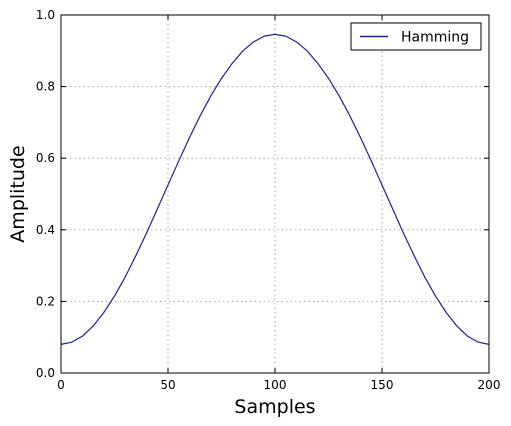 The width and height of the screenshot is (511, 426). I want to click on y-tick-label: 1.0, so click(45, 15).